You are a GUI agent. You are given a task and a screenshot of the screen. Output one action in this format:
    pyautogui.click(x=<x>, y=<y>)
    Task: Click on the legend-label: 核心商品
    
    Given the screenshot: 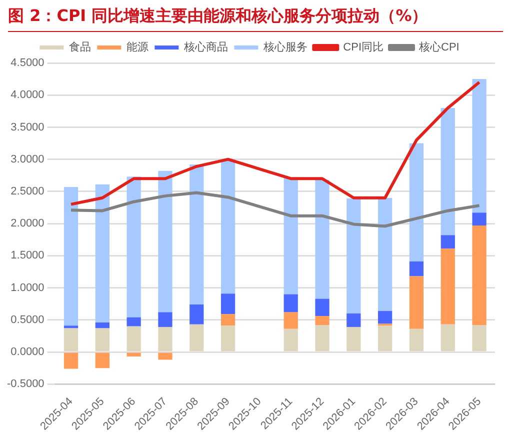 What is the action you would take?
    pyautogui.click(x=205, y=47)
    